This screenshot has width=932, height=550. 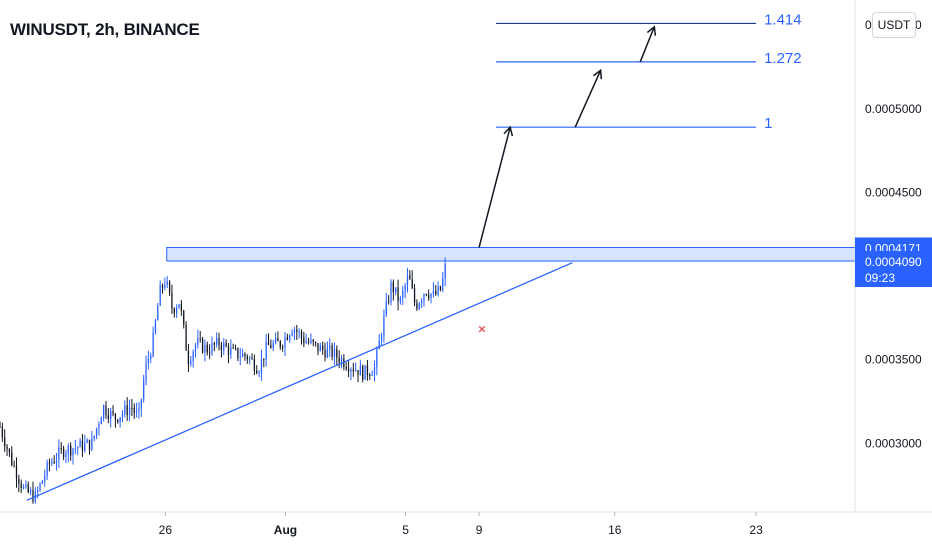 I want to click on price-tick-label: 0.0004500, so click(x=893, y=192).